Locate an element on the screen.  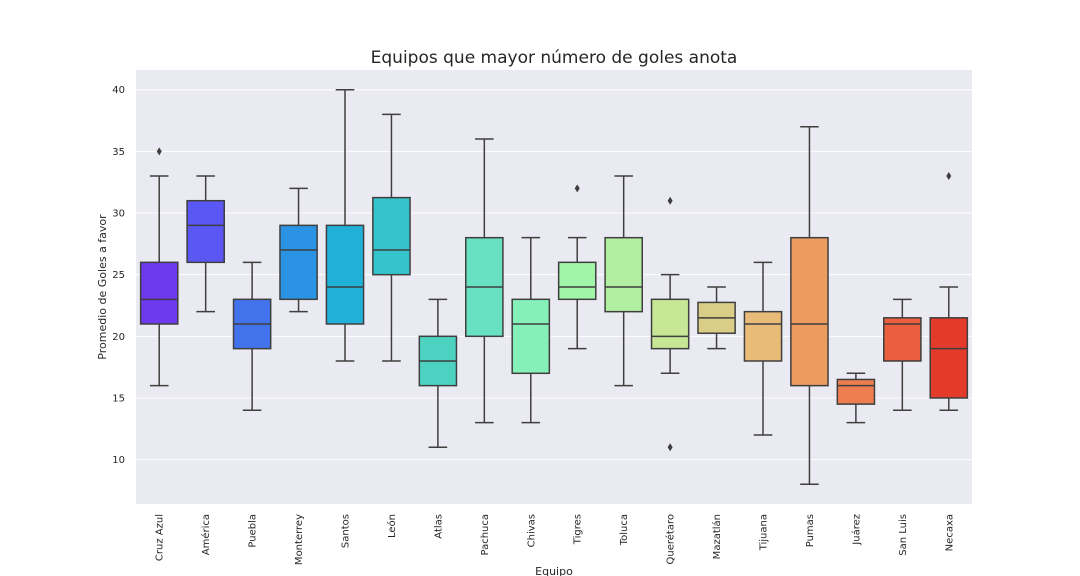
box-pachuca is located at coordinates (484, 281).